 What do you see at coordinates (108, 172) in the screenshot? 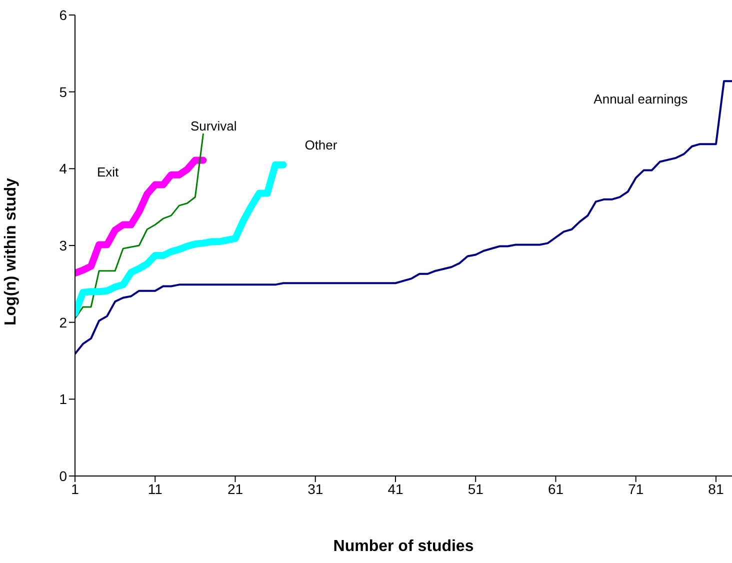
I see `text: Exit` at bounding box center [108, 172].